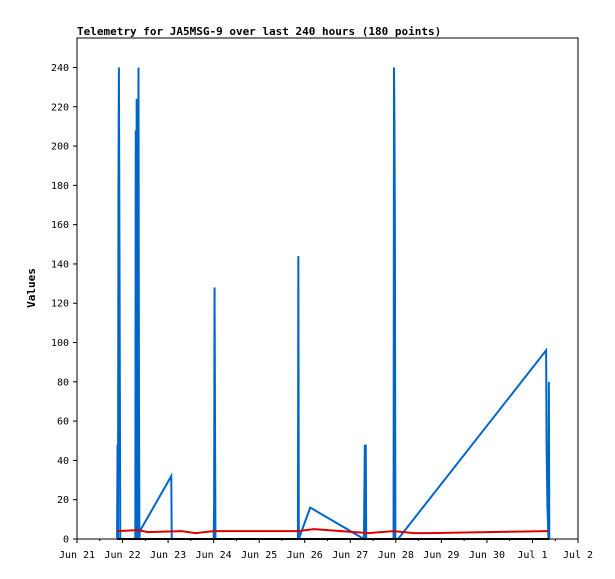  What do you see at coordinates (60, 264) in the screenshot?
I see `y-tick-label: 140` at bounding box center [60, 264].